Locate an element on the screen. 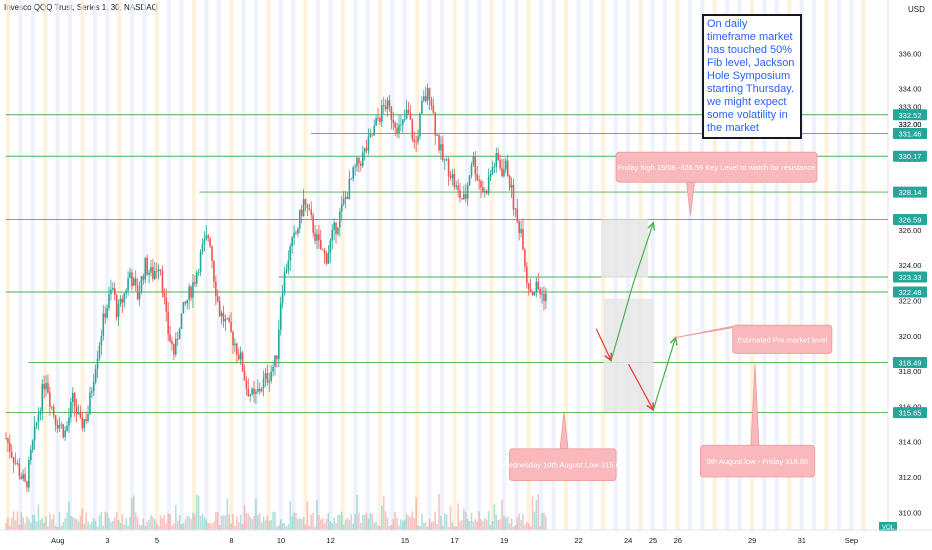 This screenshot has height=550, width=932. green-projection-arrow is located at coordinates (663, 374).